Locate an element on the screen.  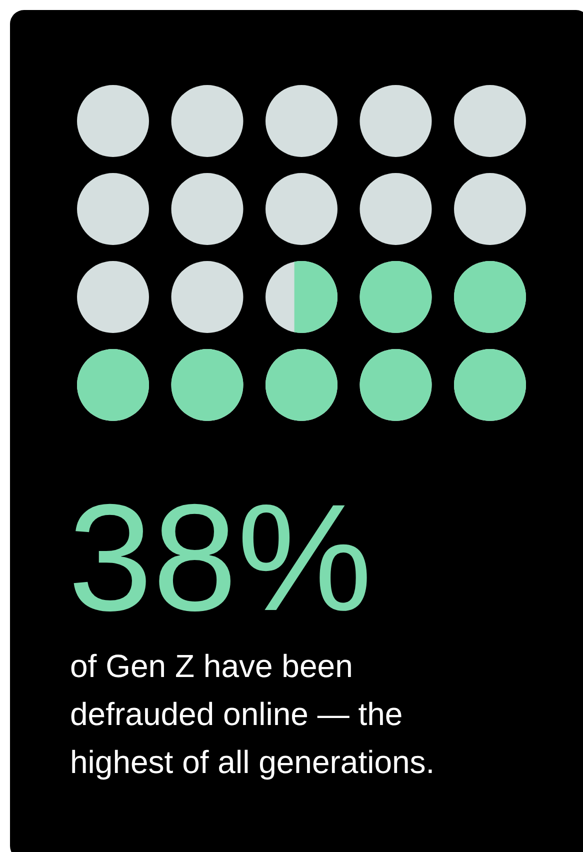
data-label: 38% is located at coordinates (220, 558).